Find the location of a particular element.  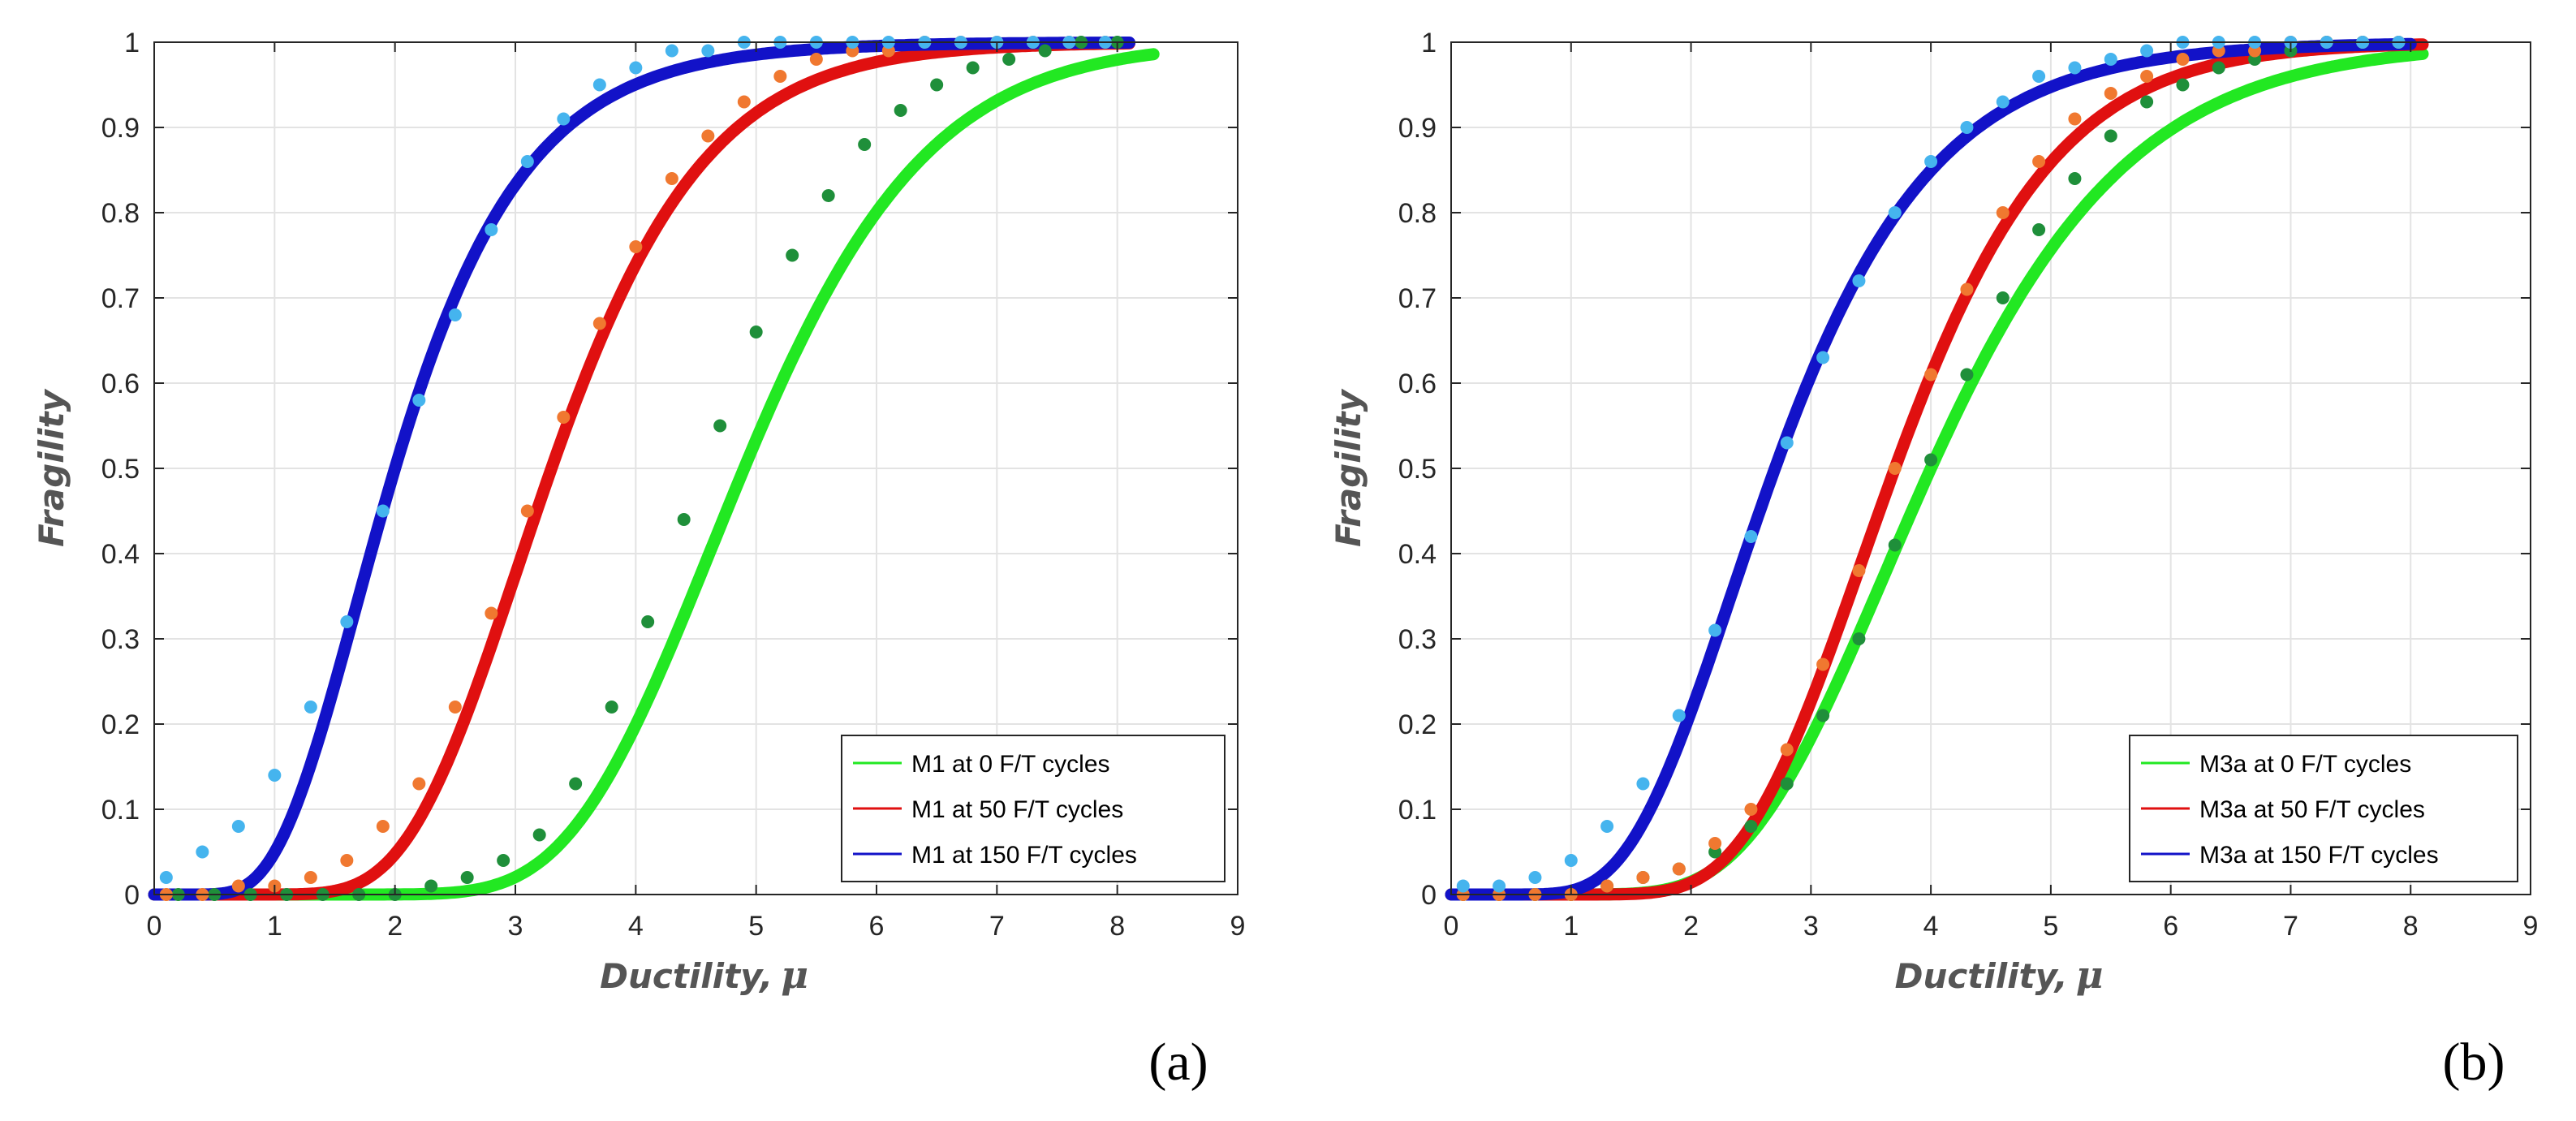

y-tick-label: 0.8 is located at coordinates (1417, 213).